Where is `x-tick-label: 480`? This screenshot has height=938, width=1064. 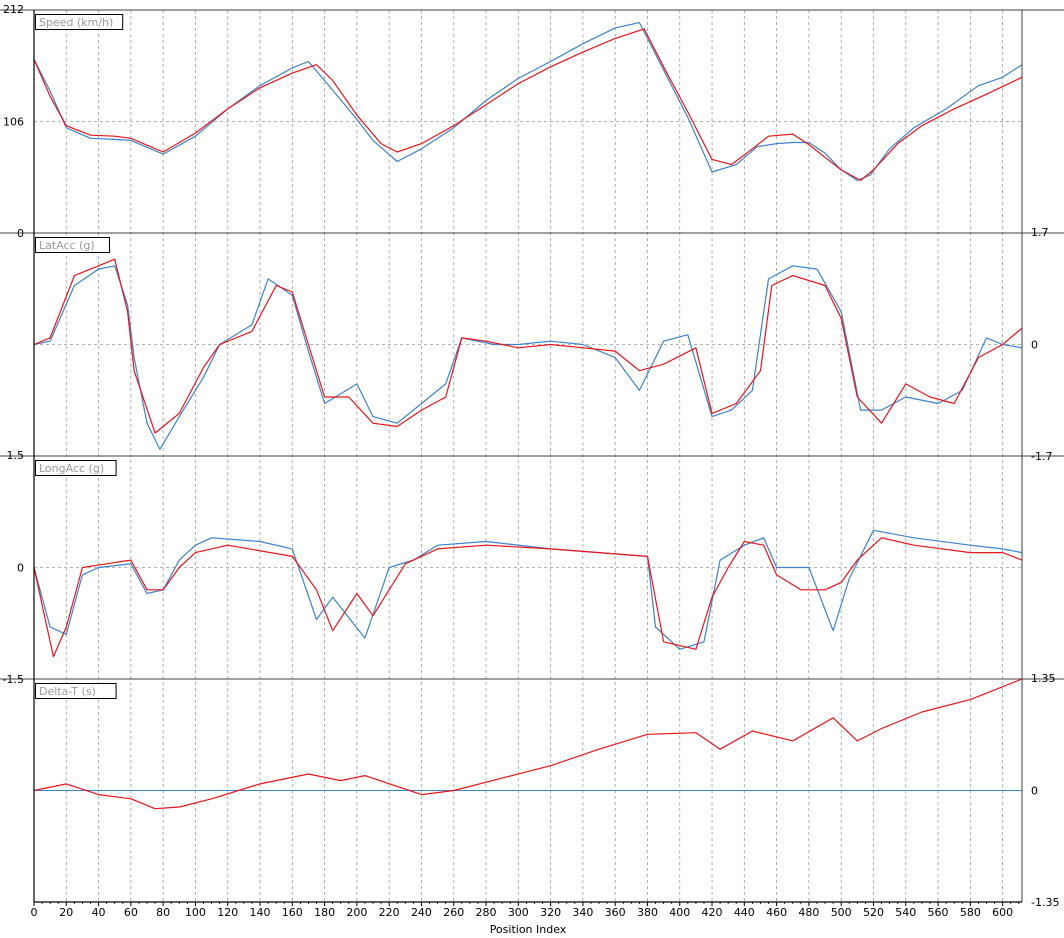 x-tick-label: 480 is located at coordinates (808, 912).